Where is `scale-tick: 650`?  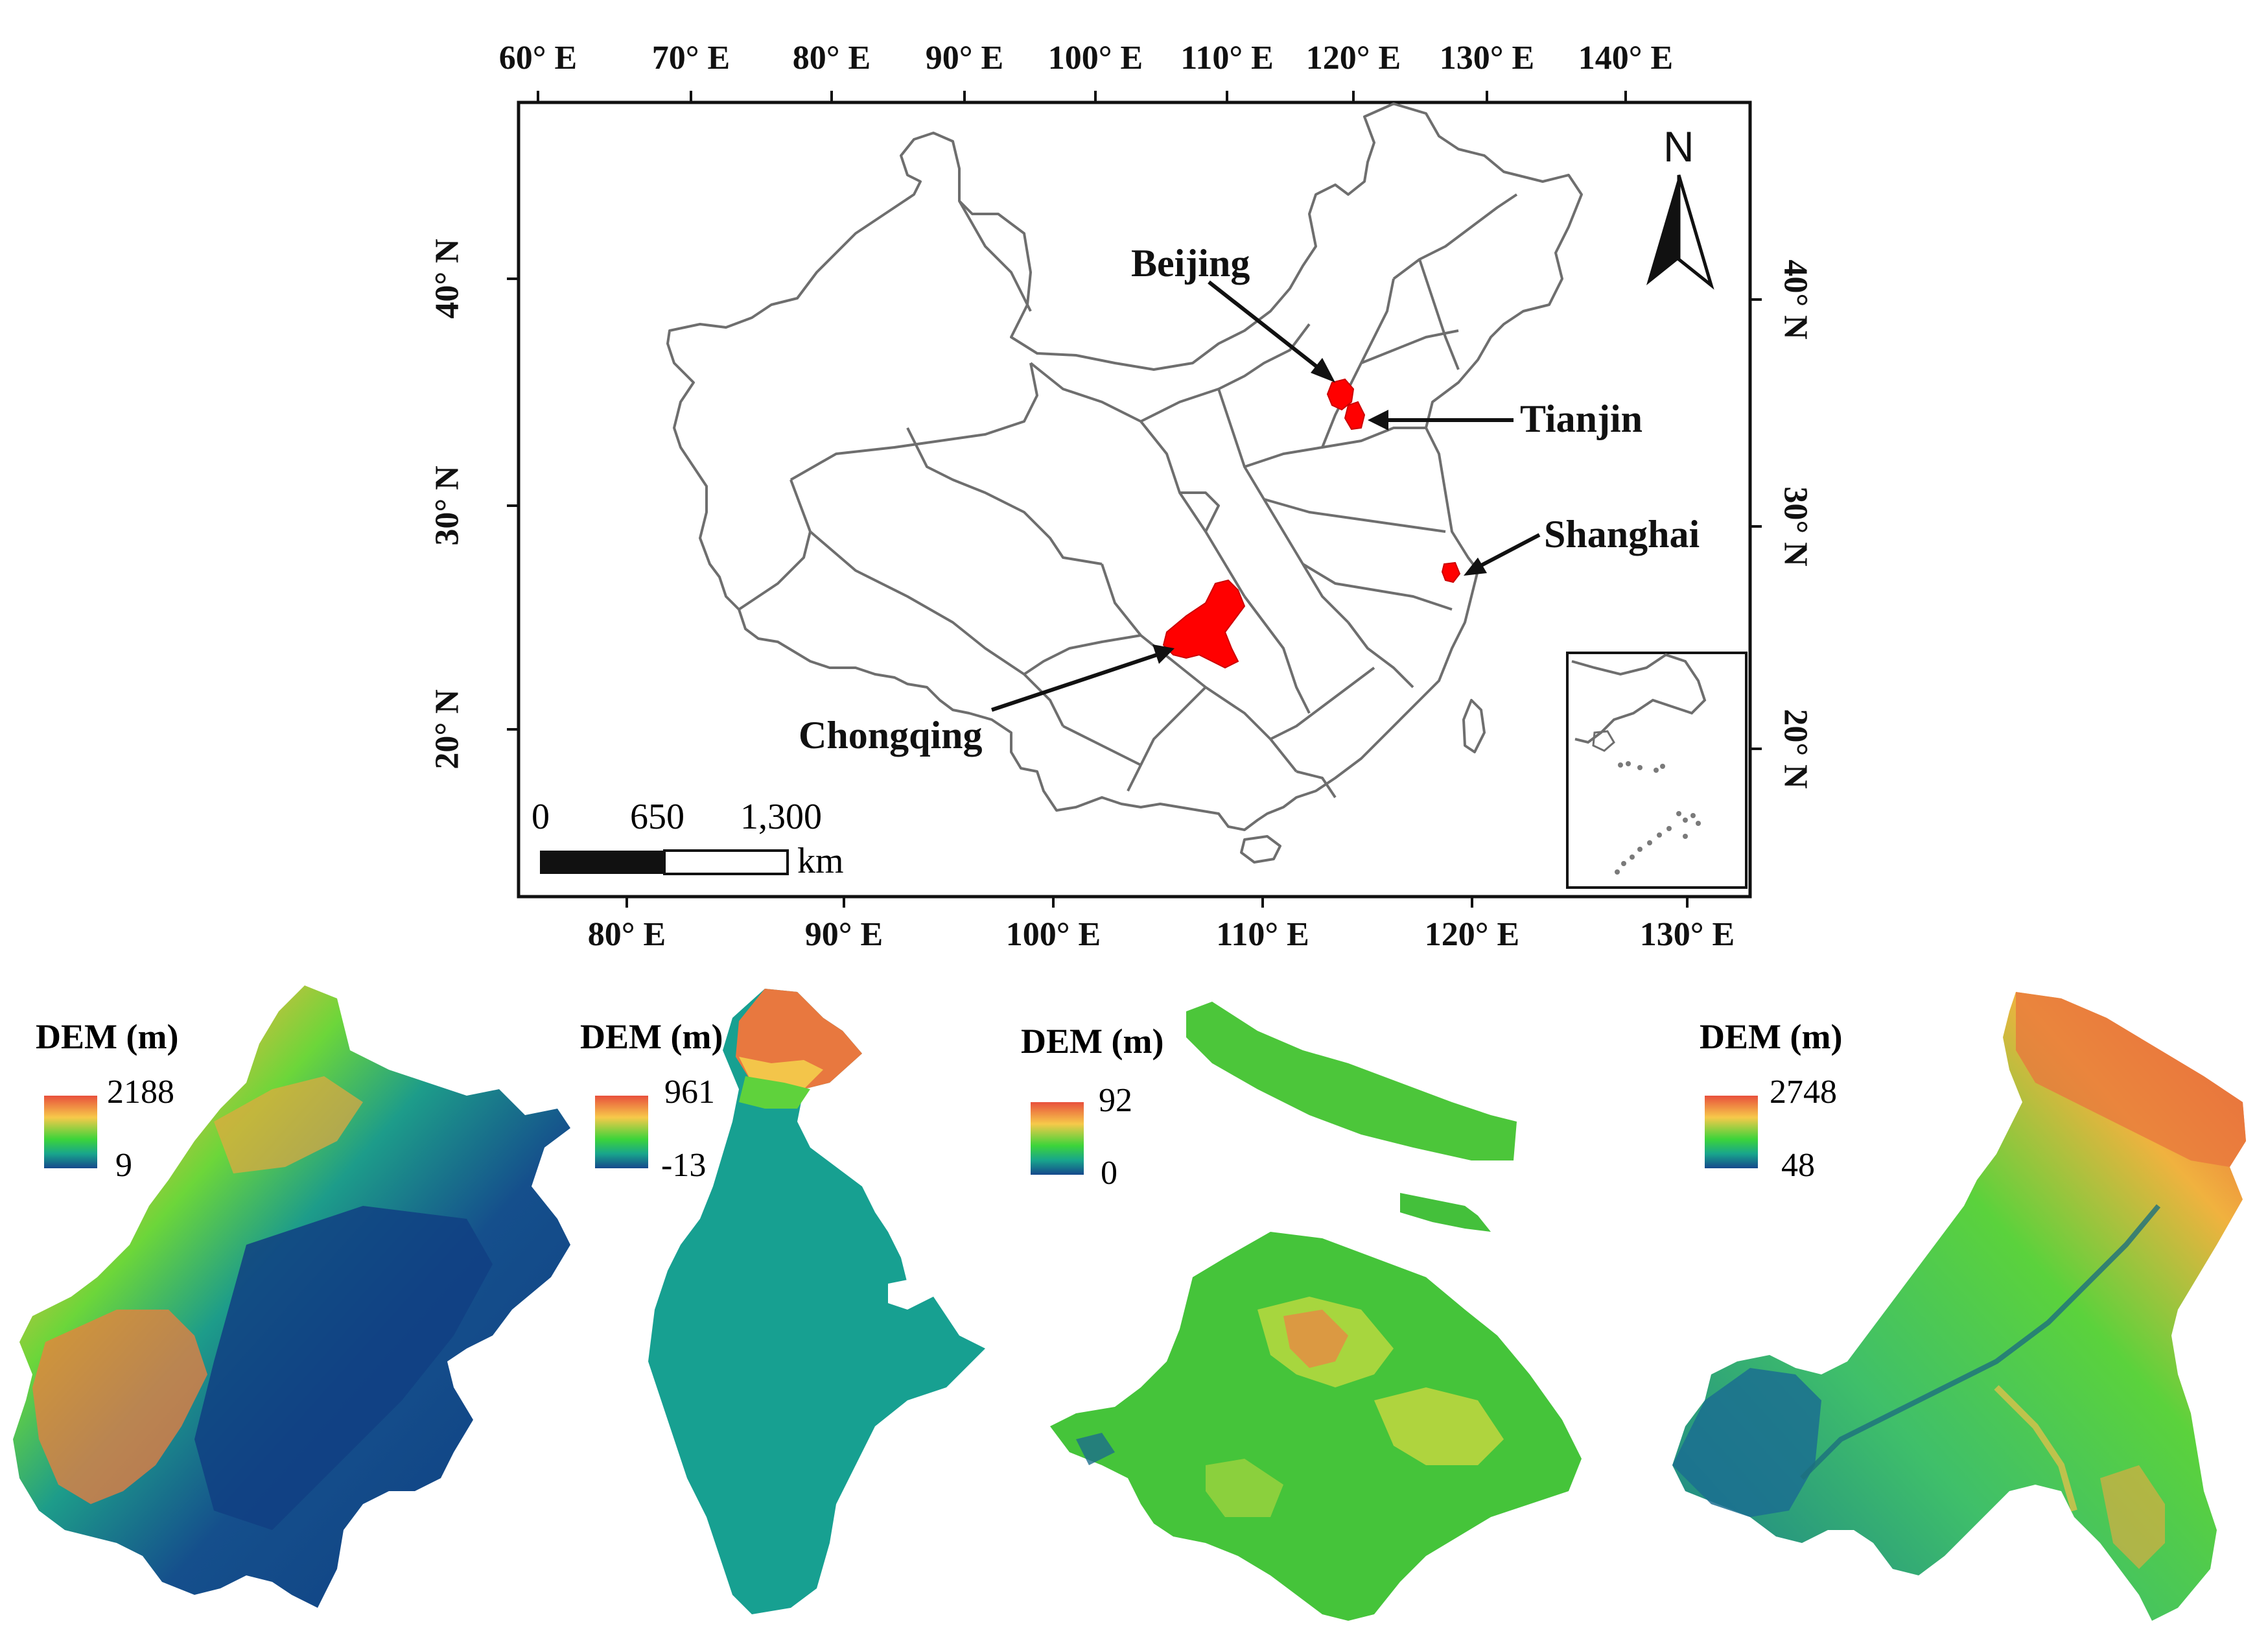
scale-tick: 650 is located at coordinates (657, 817).